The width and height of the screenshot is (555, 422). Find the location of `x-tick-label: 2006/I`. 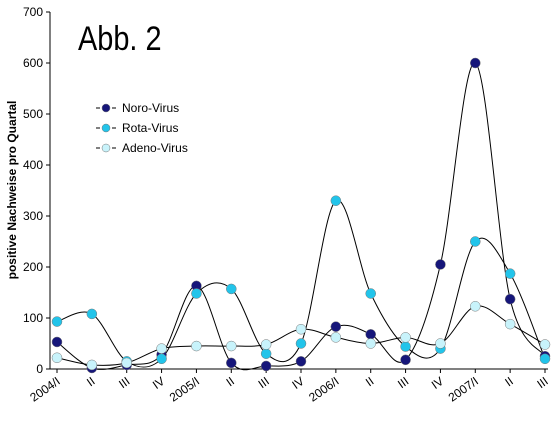

x-tick-label: 2006/I is located at coordinates (323, 389).